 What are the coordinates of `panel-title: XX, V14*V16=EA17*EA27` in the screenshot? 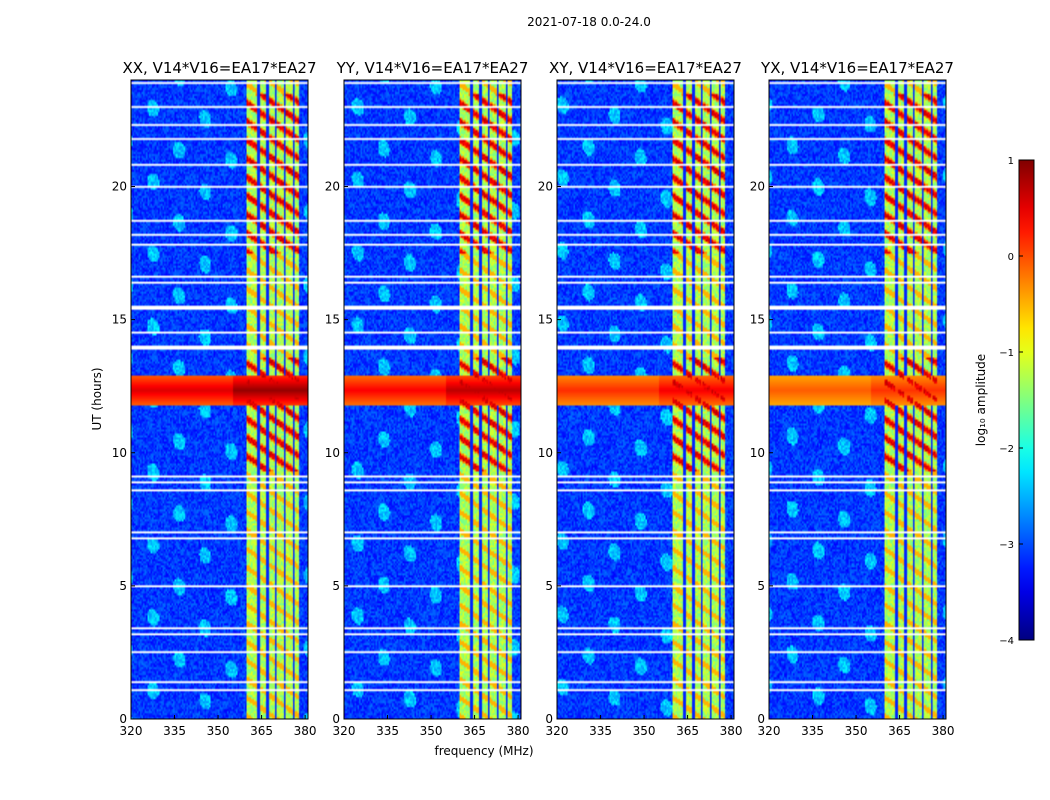 It's located at (219, 68).